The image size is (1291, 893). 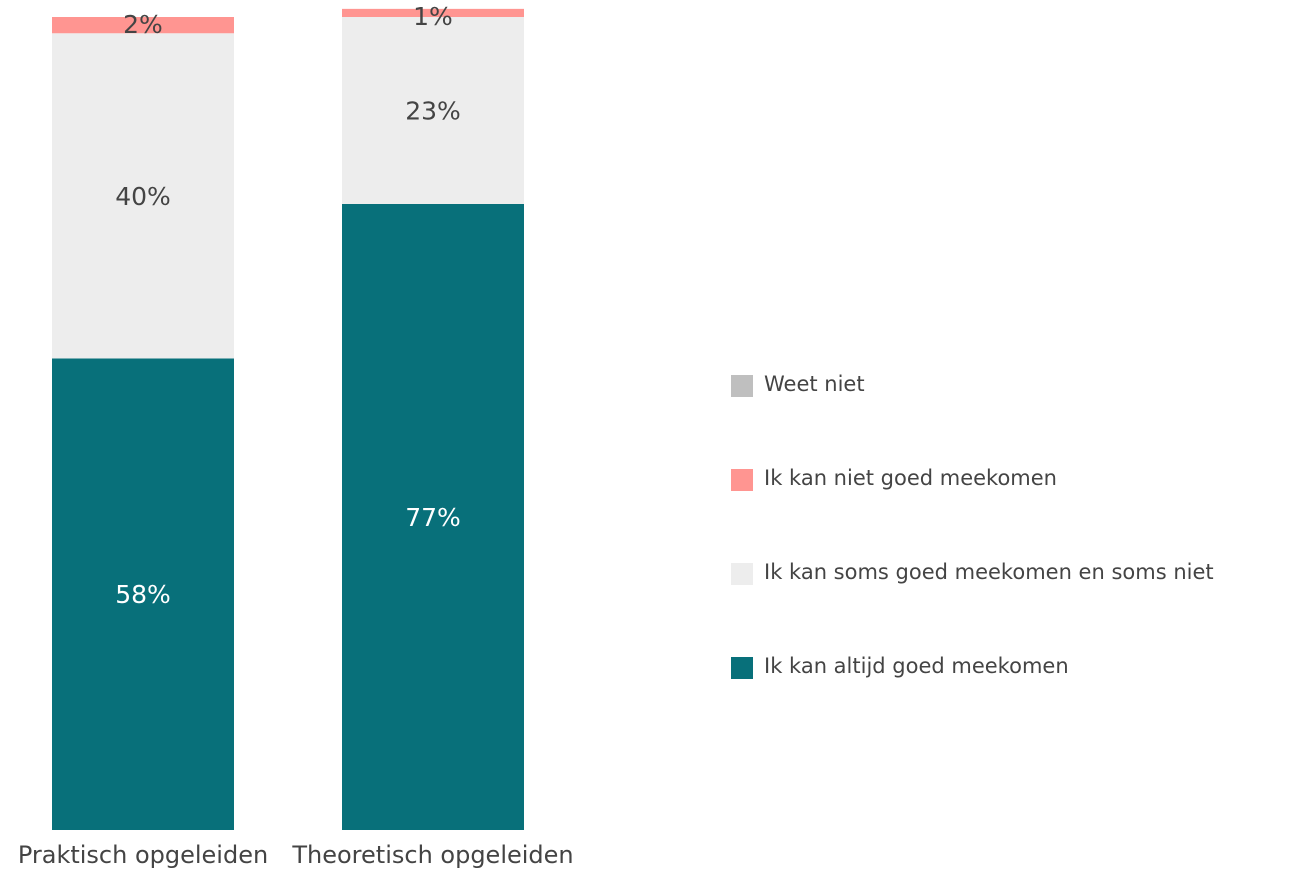 I want to click on legend-swatch-weet-niet, so click(x=742, y=386).